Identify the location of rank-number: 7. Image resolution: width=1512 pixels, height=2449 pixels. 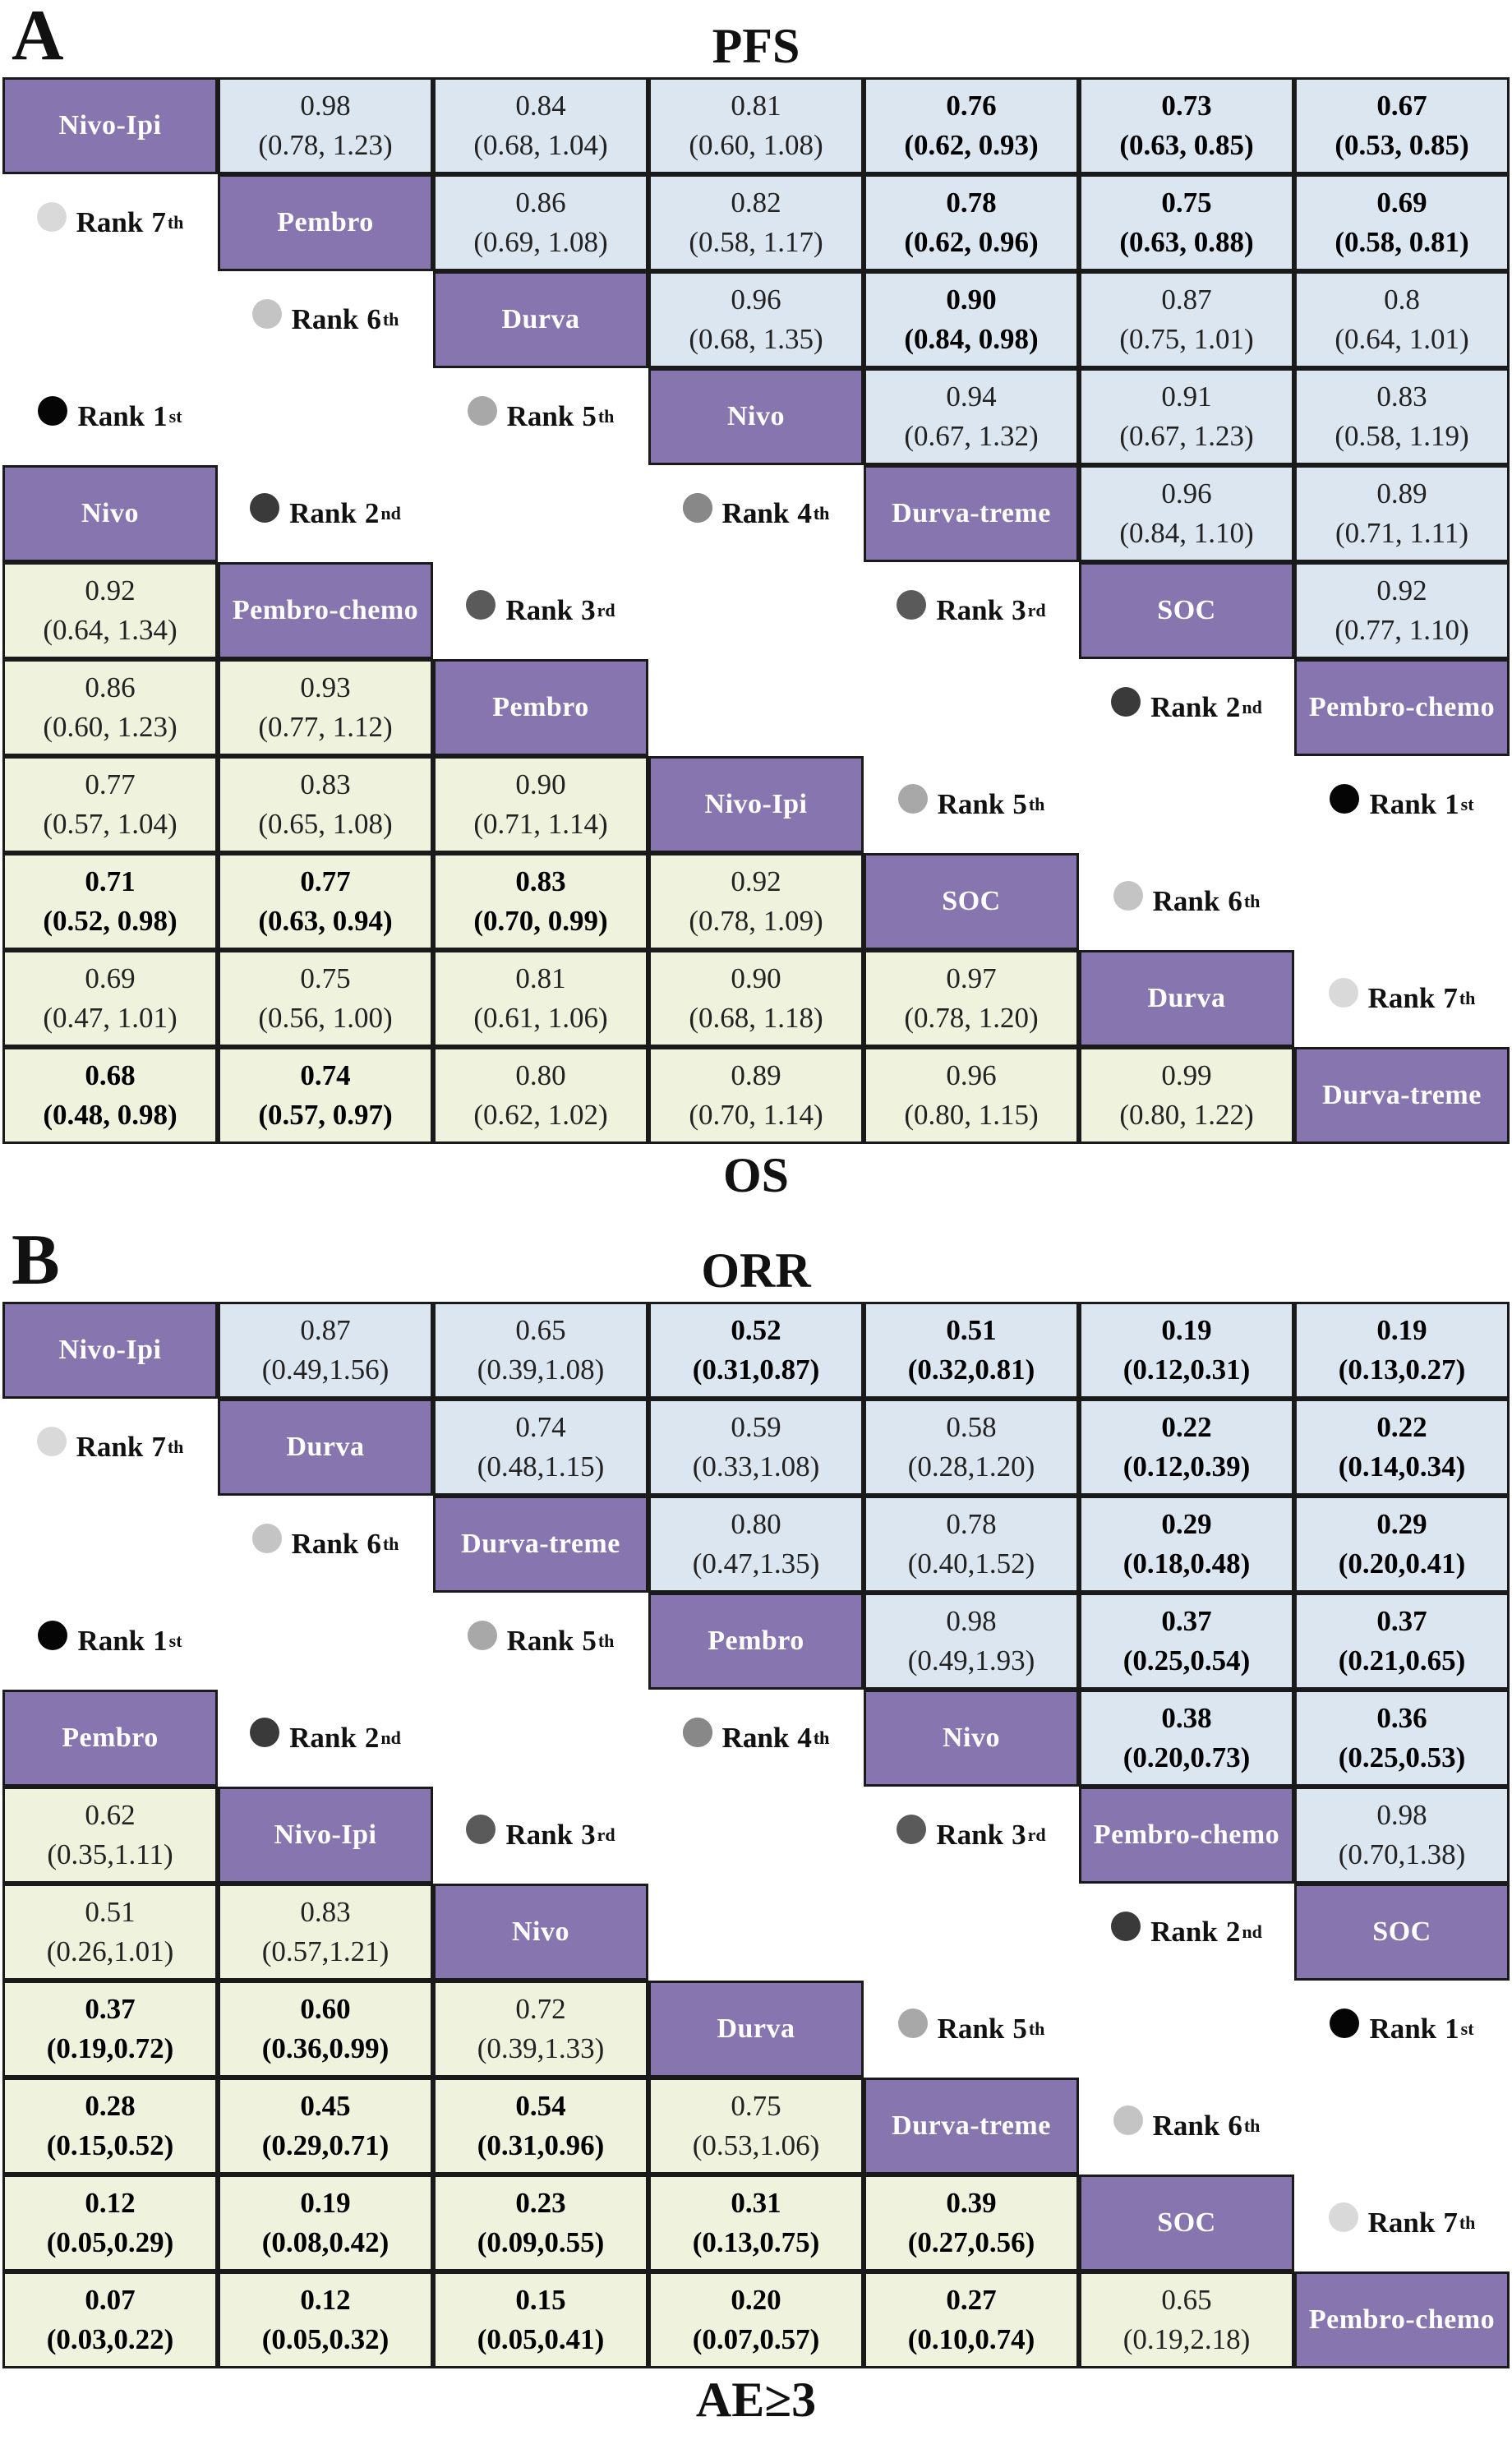
(1450, 998).